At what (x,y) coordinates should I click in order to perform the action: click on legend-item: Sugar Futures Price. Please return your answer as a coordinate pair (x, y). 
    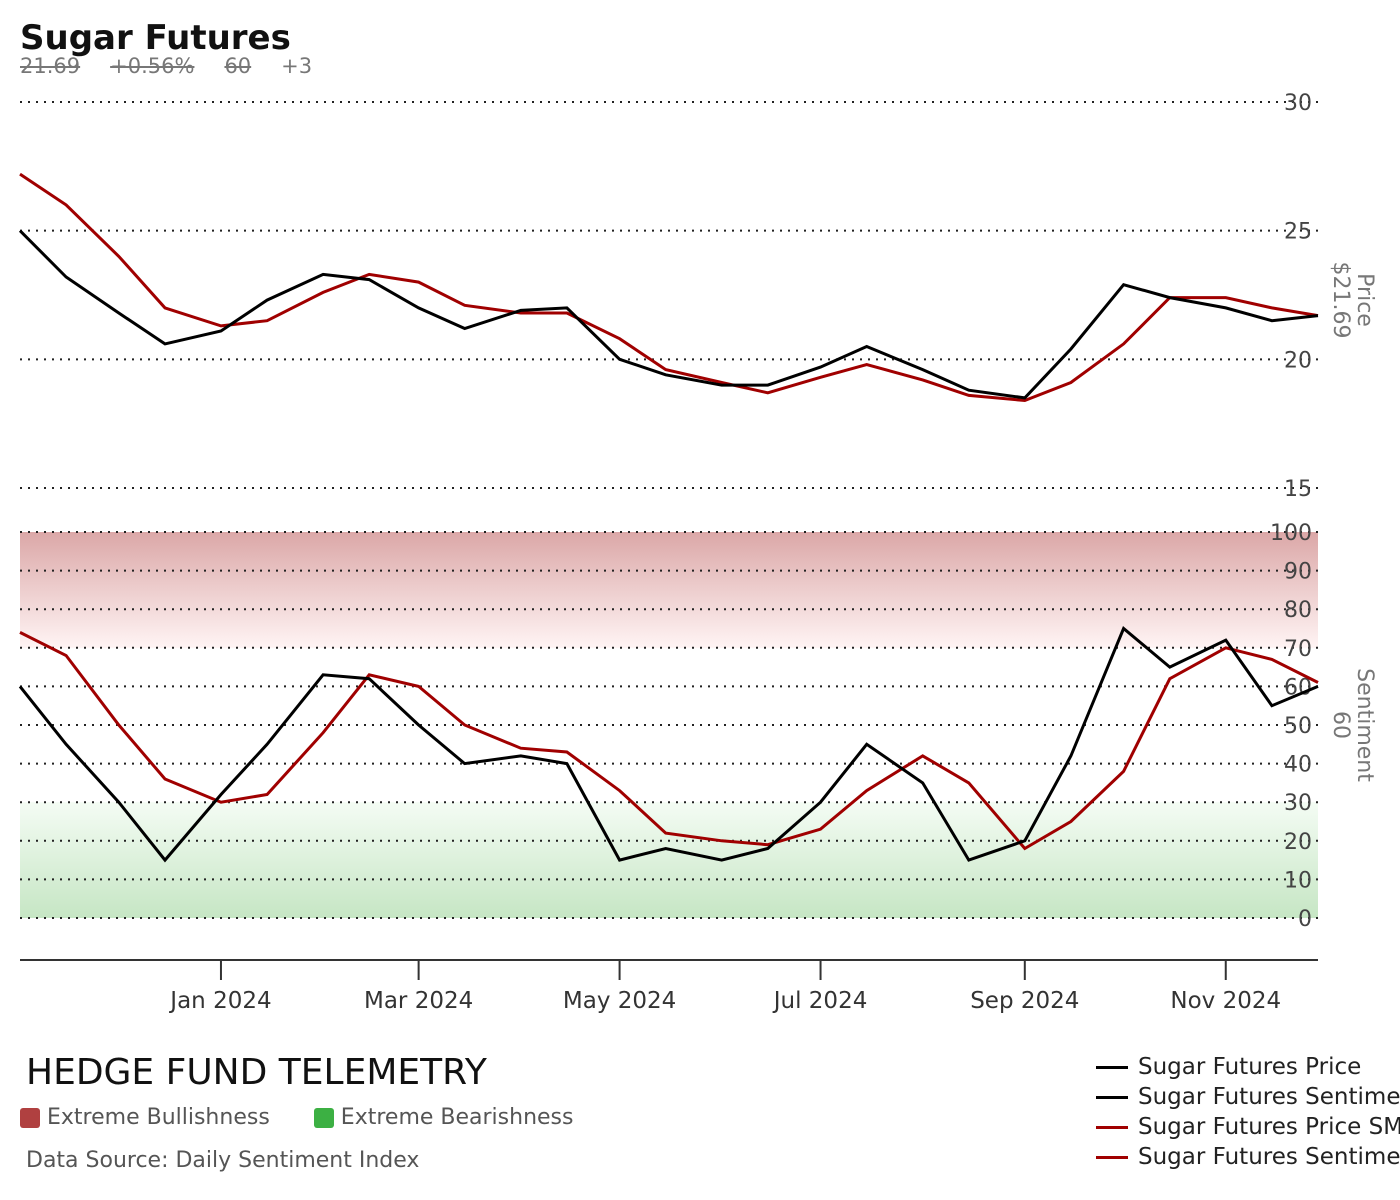
    Looking at the image, I should click on (1248, 1067).